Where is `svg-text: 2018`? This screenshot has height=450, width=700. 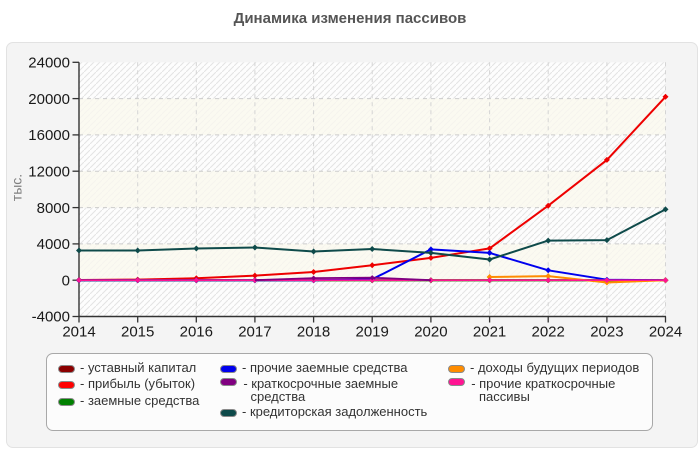 svg-text: 2018 is located at coordinates (313, 332).